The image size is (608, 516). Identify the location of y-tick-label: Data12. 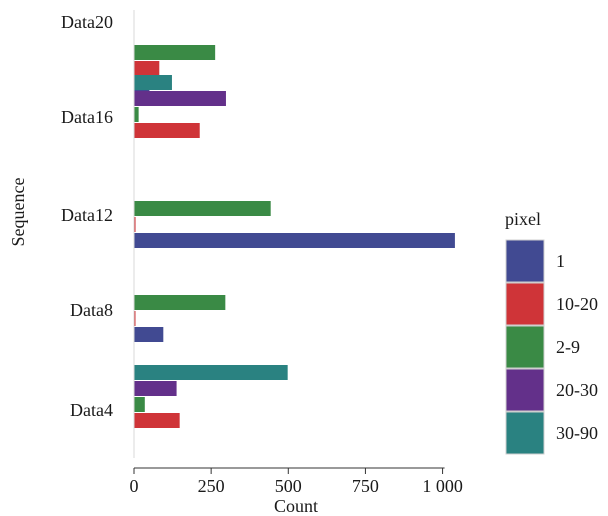
(87, 215).